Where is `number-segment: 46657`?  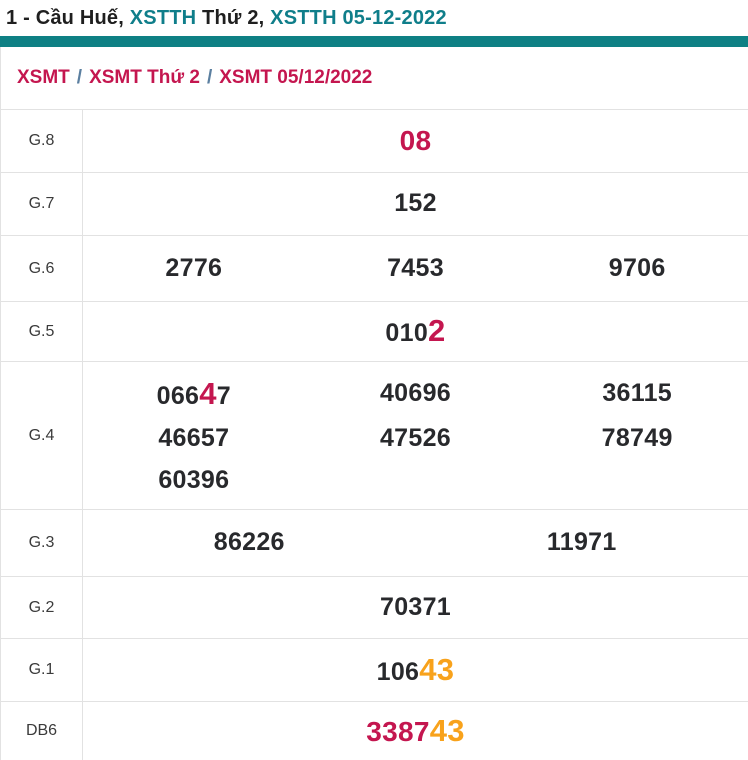
number-segment: 46657 is located at coordinates (194, 438).